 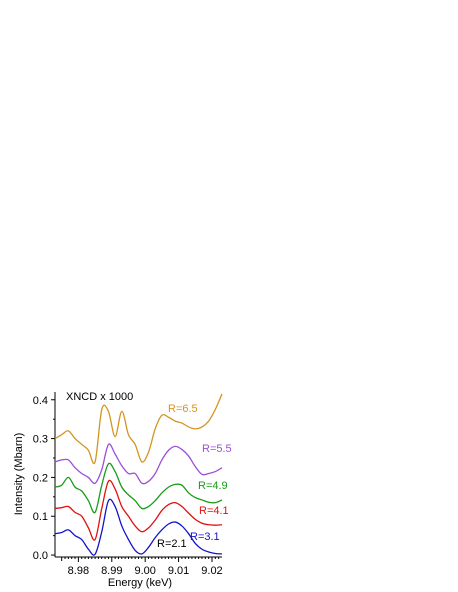 I want to click on series-label: R=4.9, so click(x=213, y=486).